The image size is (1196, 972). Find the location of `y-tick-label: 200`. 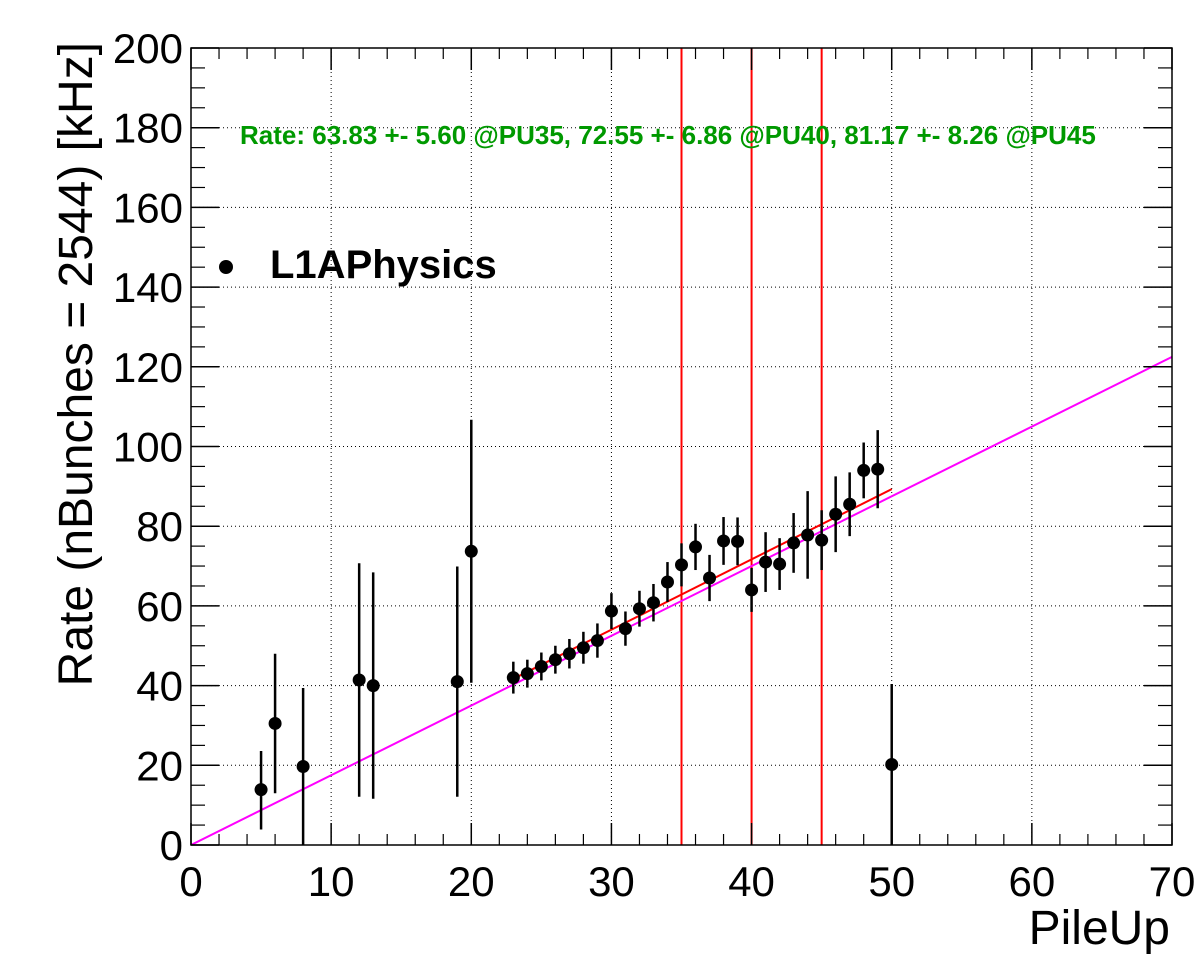

y-tick-label: 200 is located at coordinates (148, 48).